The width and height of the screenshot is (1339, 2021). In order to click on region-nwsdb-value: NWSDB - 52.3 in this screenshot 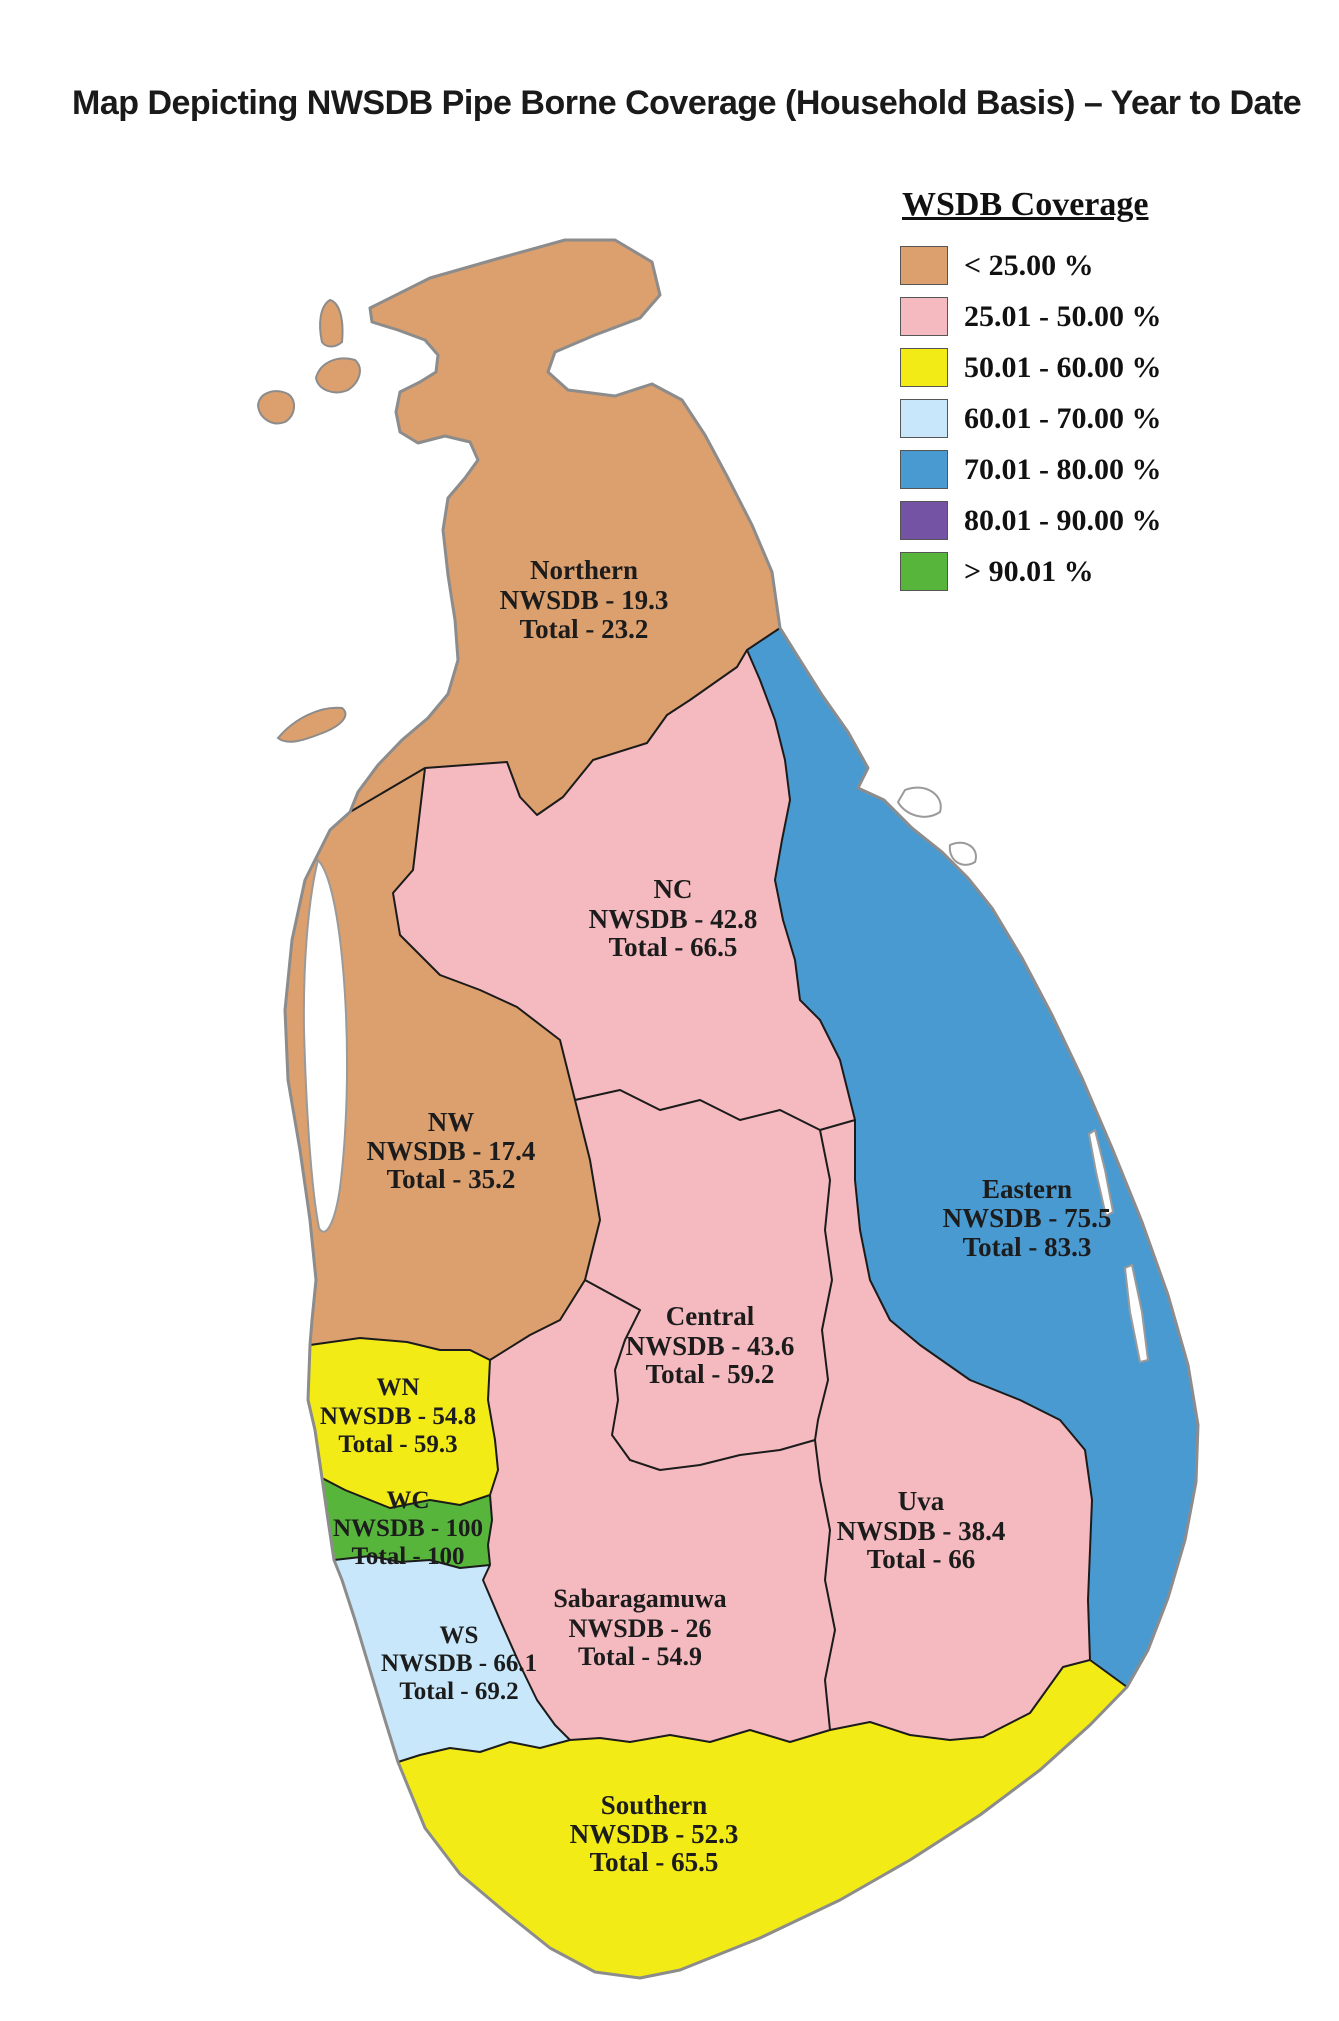, I will do `click(654, 1834)`.